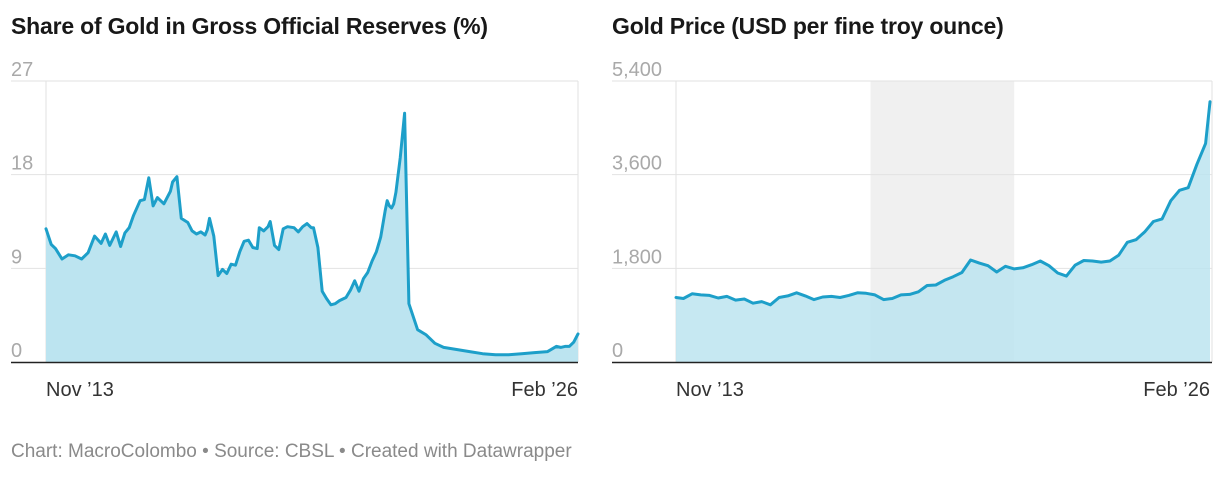 The image size is (1220, 478). I want to click on y-tick-label: 27, so click(22, 70).